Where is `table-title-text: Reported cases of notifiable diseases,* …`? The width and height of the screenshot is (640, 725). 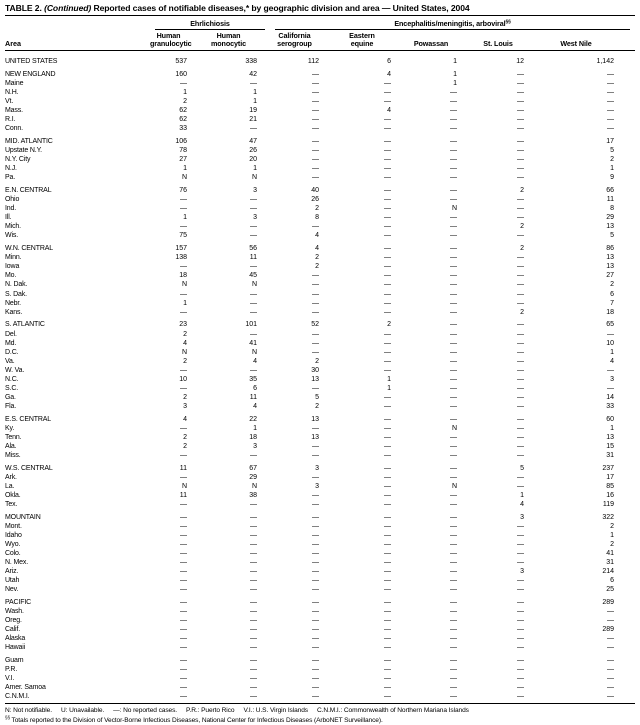
table-title-text: Reported cases of notifiable diseases,* … is located at coordinates (281, 8).